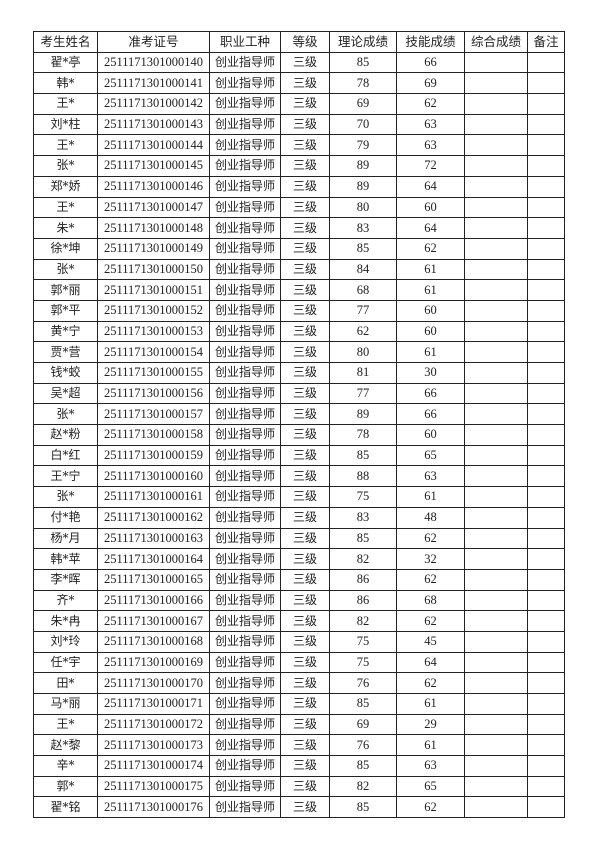  I want to click on cell-id: 2511171301000153, so click(153, 331).